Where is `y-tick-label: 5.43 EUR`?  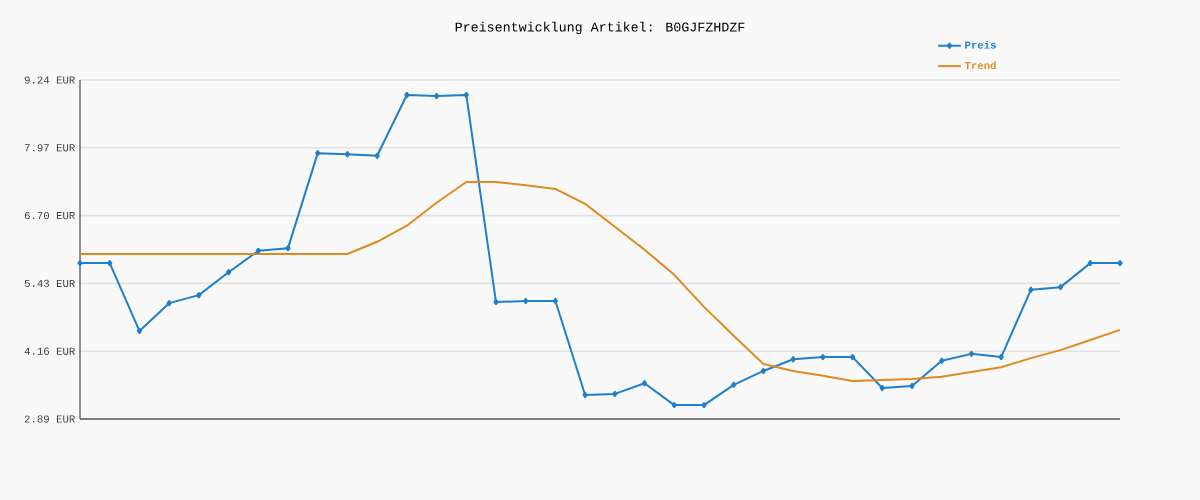 y-tick-label: 5.43 EUR is located at coordinates (50, 283).